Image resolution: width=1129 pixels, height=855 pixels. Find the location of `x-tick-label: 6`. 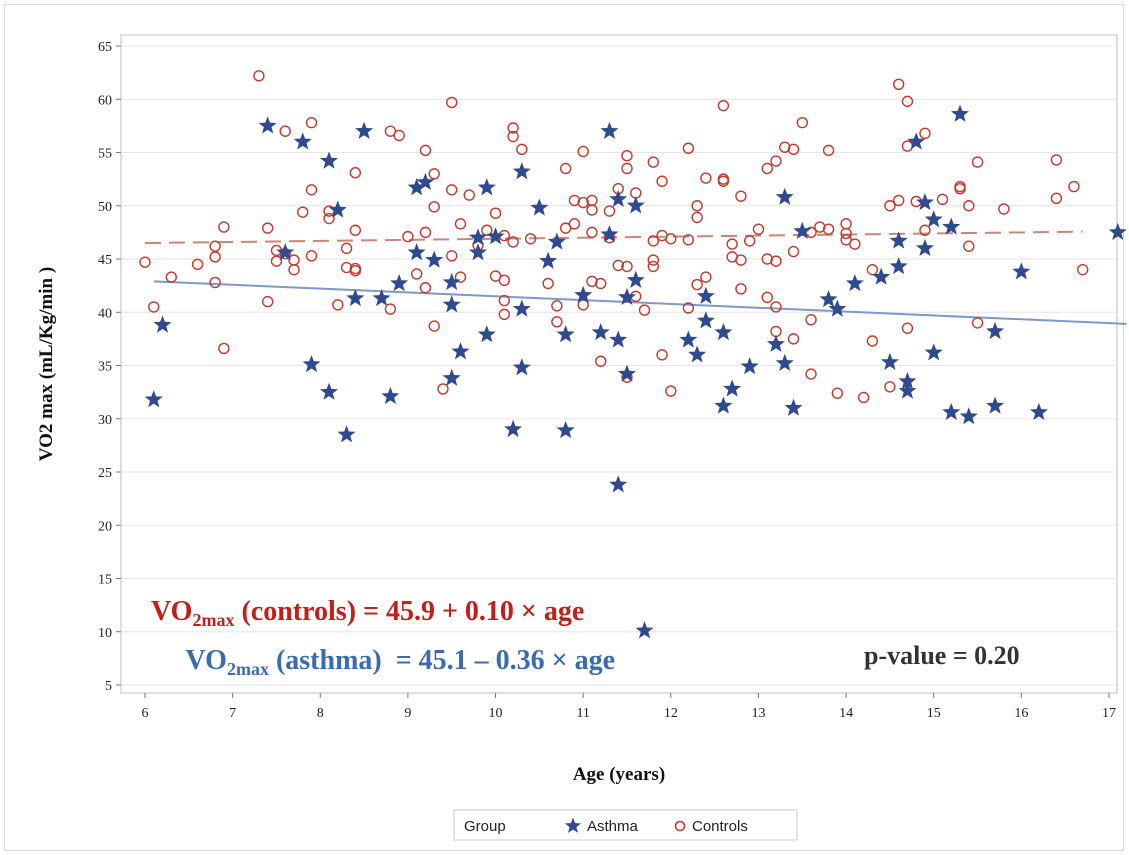

x-tick-label: 6 is located at coordinates (145, 713).